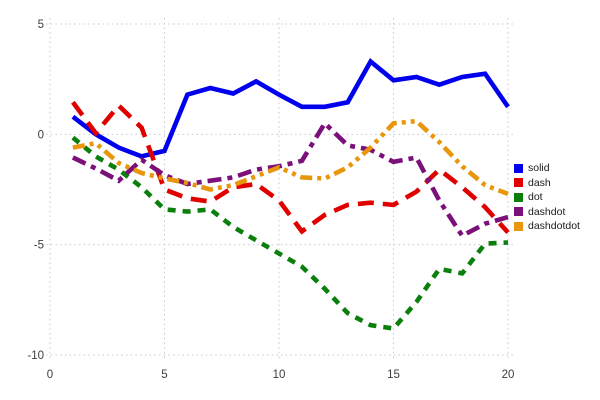 Image resolution: width=600 pixels, height=400 pixels. I want to click on legend-label: dashdotdot, so click(554, 226).